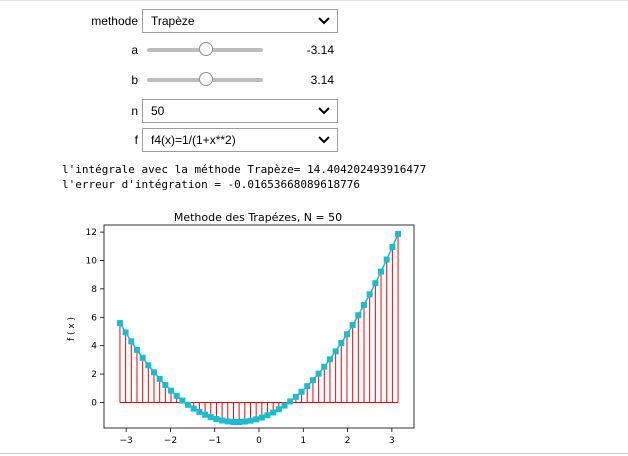 Image resolution: width=628 pixels, height=456 pixels. What do you see at coordinates (259, 441) in the screenshot?
I see `x-tick-label: 0` at bounding box center [259, 441].